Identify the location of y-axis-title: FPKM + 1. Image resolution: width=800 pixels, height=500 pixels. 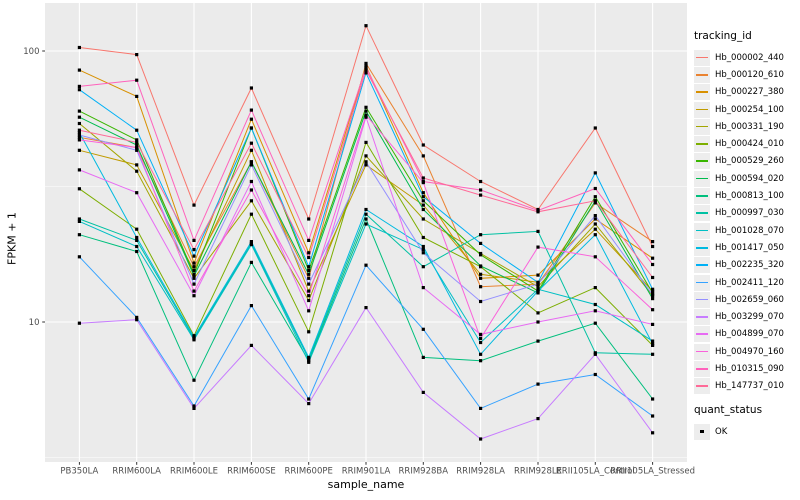
(12, 238).